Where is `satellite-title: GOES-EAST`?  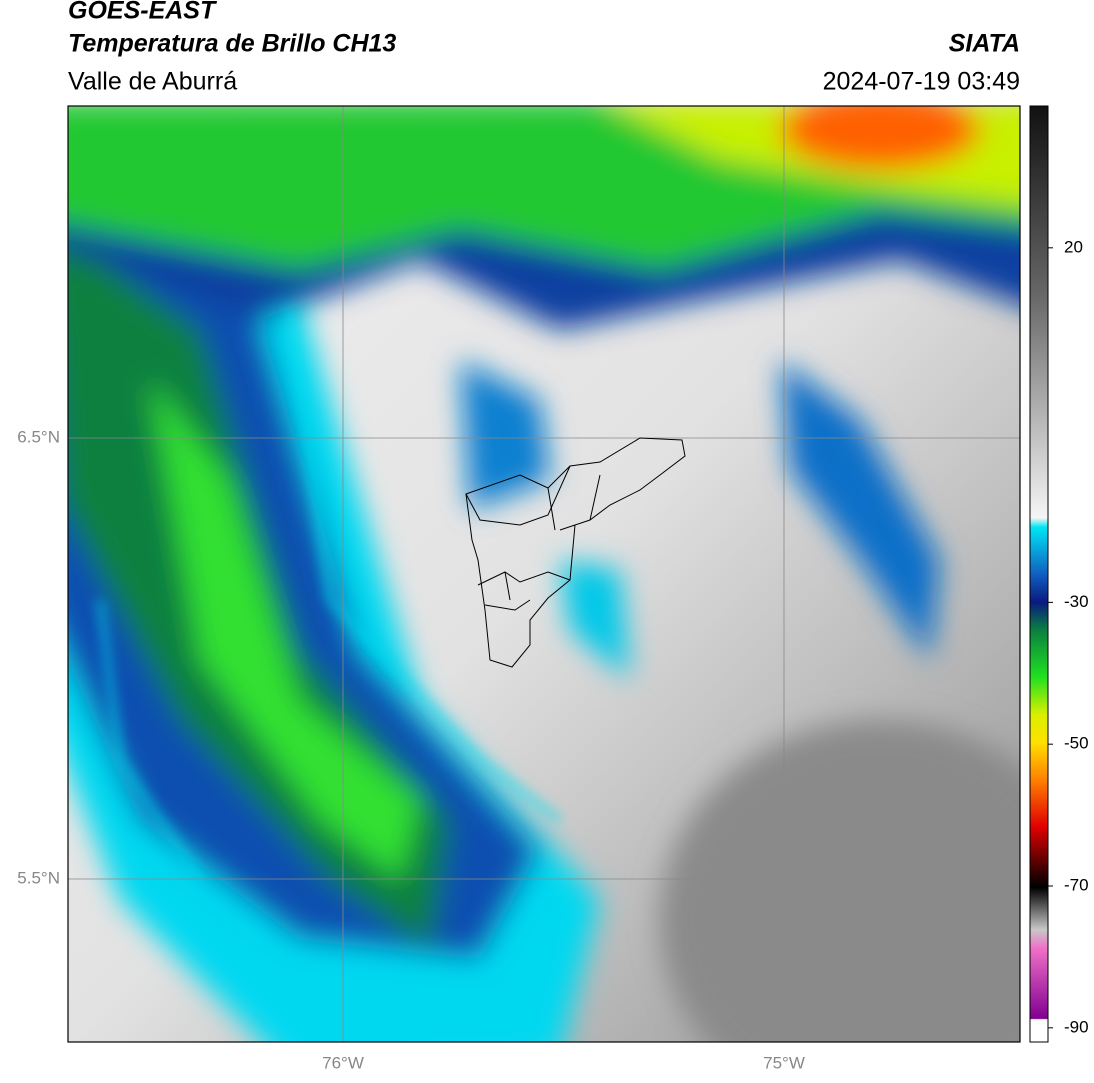
satellite-title: GOES-EAST is located at coordinates (143, 12).